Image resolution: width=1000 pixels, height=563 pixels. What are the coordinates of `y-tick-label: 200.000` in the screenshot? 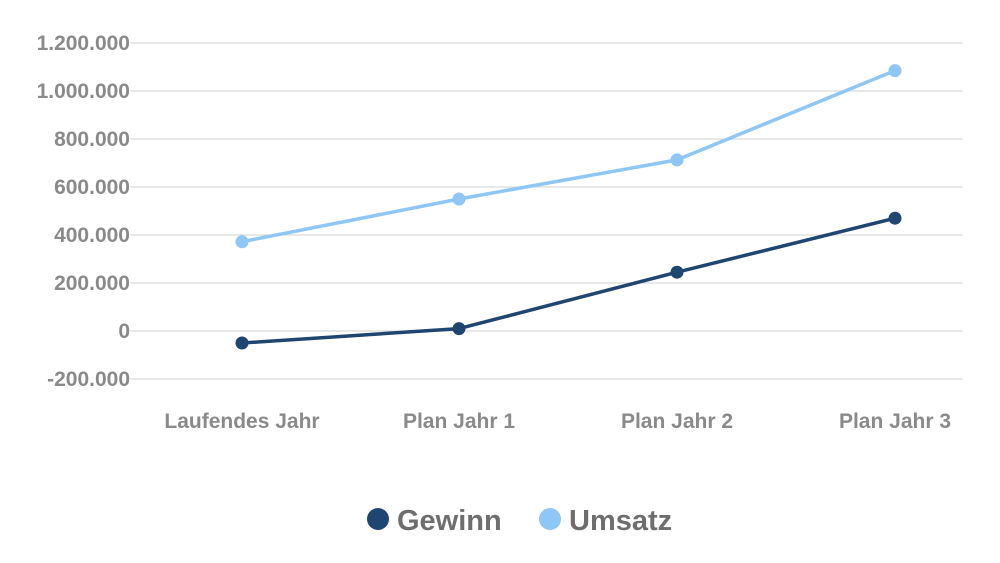 It's located at (92, 283).